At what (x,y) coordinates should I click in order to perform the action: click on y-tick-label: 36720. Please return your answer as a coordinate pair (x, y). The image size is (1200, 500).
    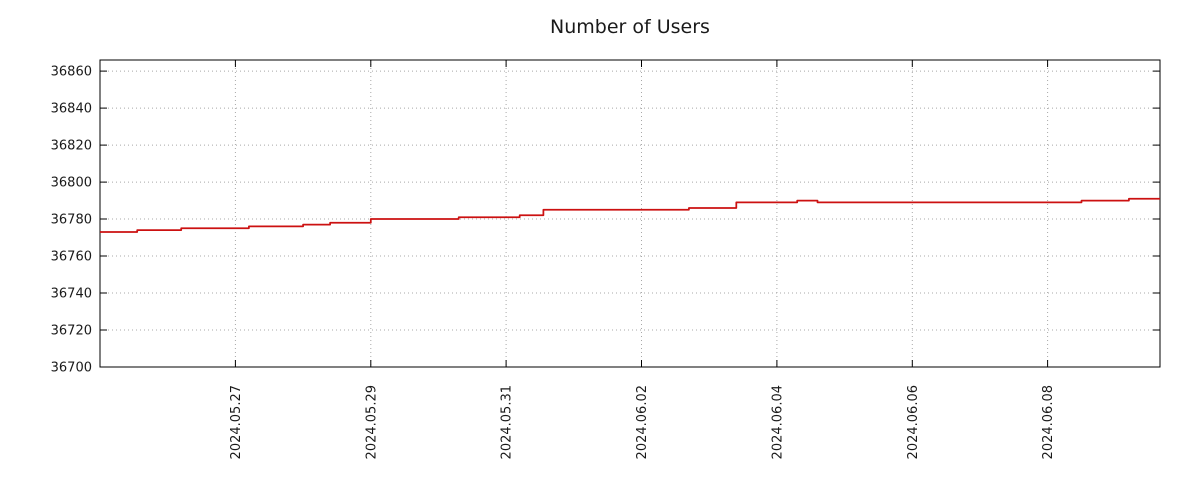
    Looking at the image, I should click on (71, 331).